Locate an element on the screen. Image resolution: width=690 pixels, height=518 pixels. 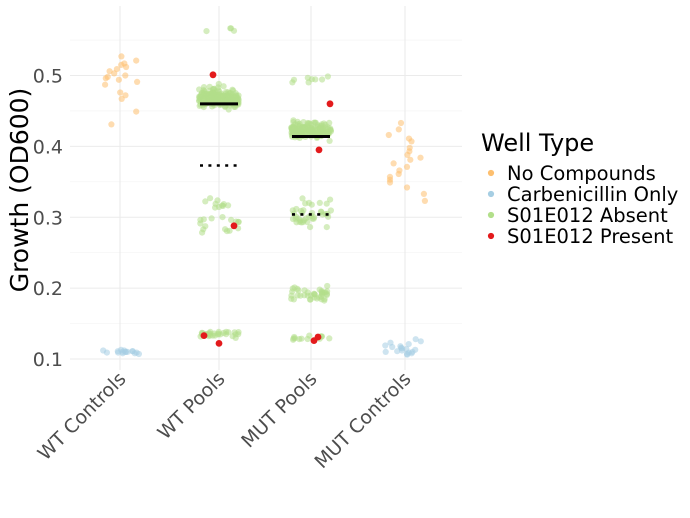
y-tick-label: 0.5 is located at coordinates (48, 77).